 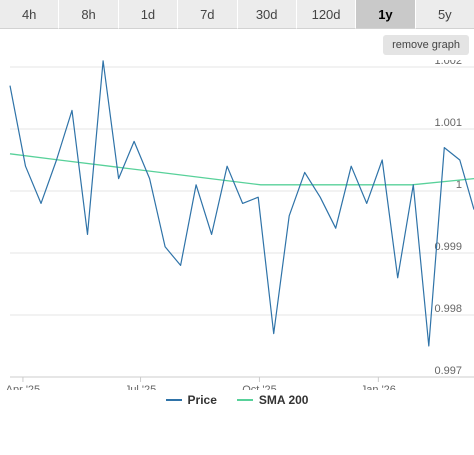 I want to click on legend-item-sma-200: SMA 200, so click(x=272, y=400).